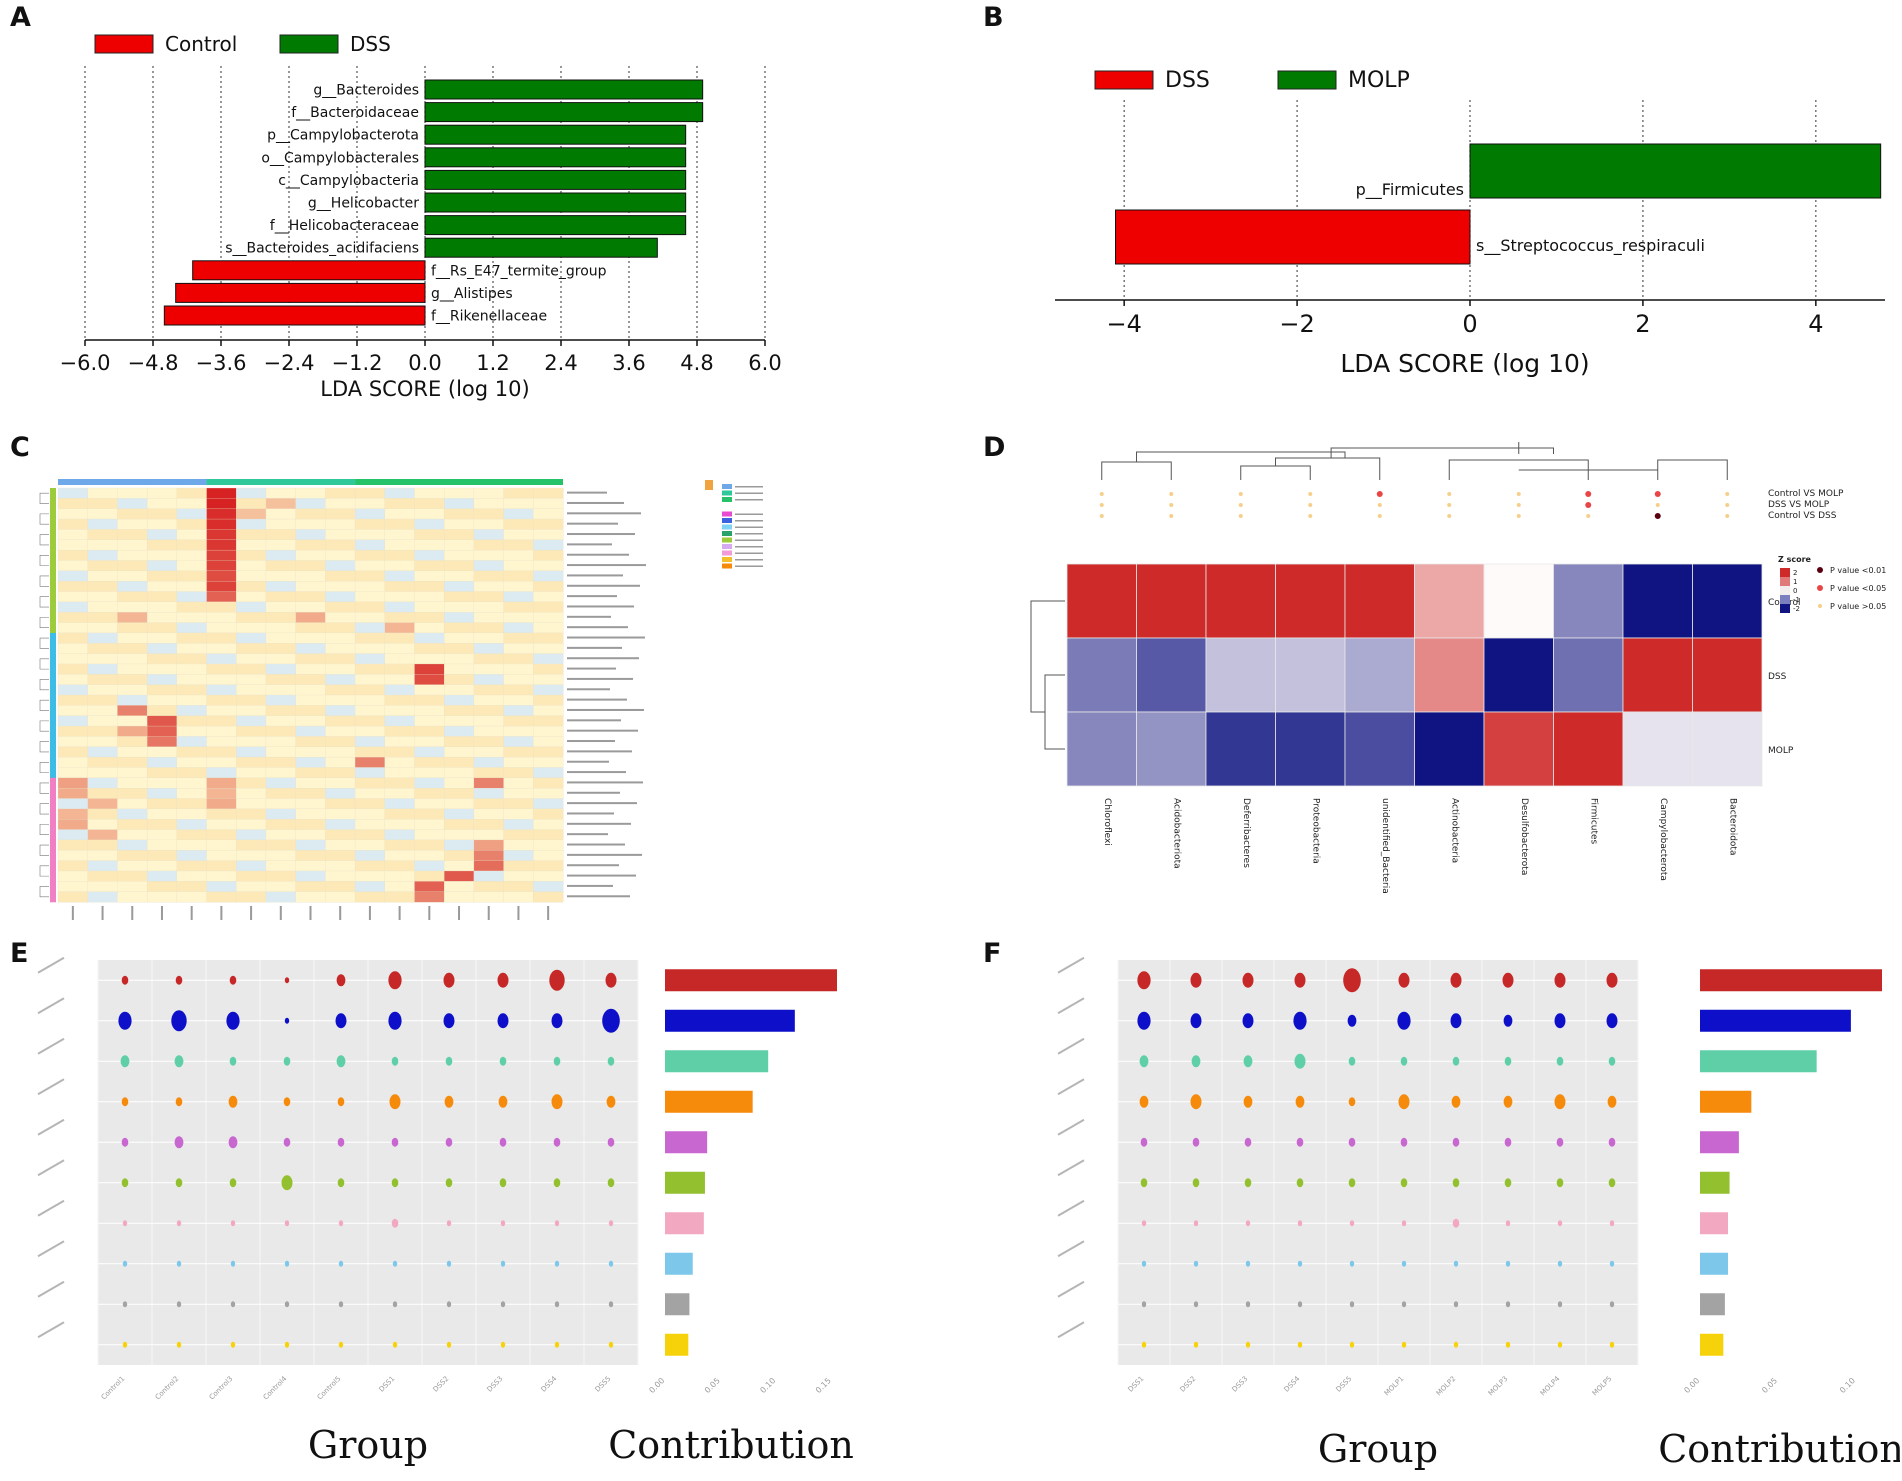 This screenshot has width=1902, height=1481. Describe the element at coordinates (201, 44) in the screenshot. I see `legend-label-control: Control` at that location.